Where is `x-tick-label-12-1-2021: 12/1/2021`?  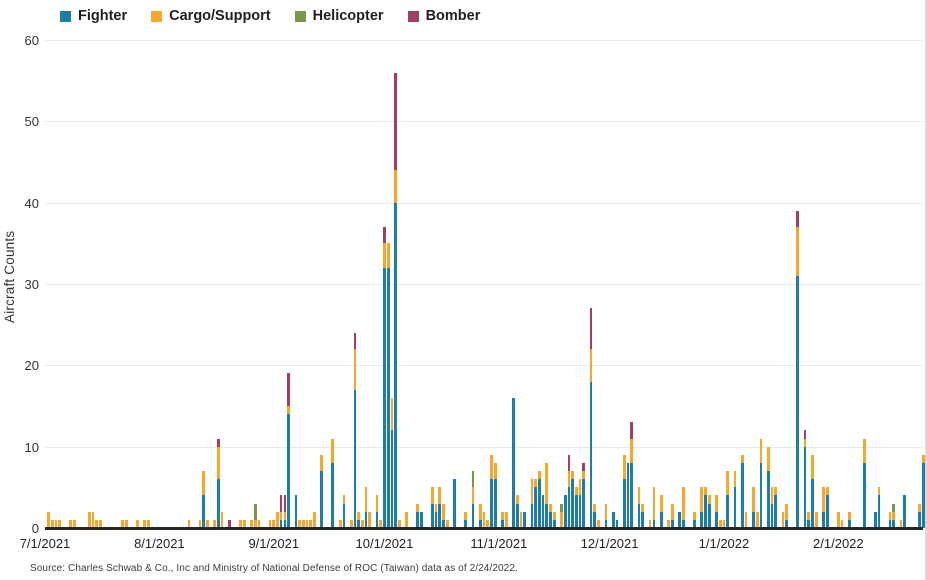
x-tick-label-12-1-2021: 12/1/2021 is located at coordinates (609, 543).